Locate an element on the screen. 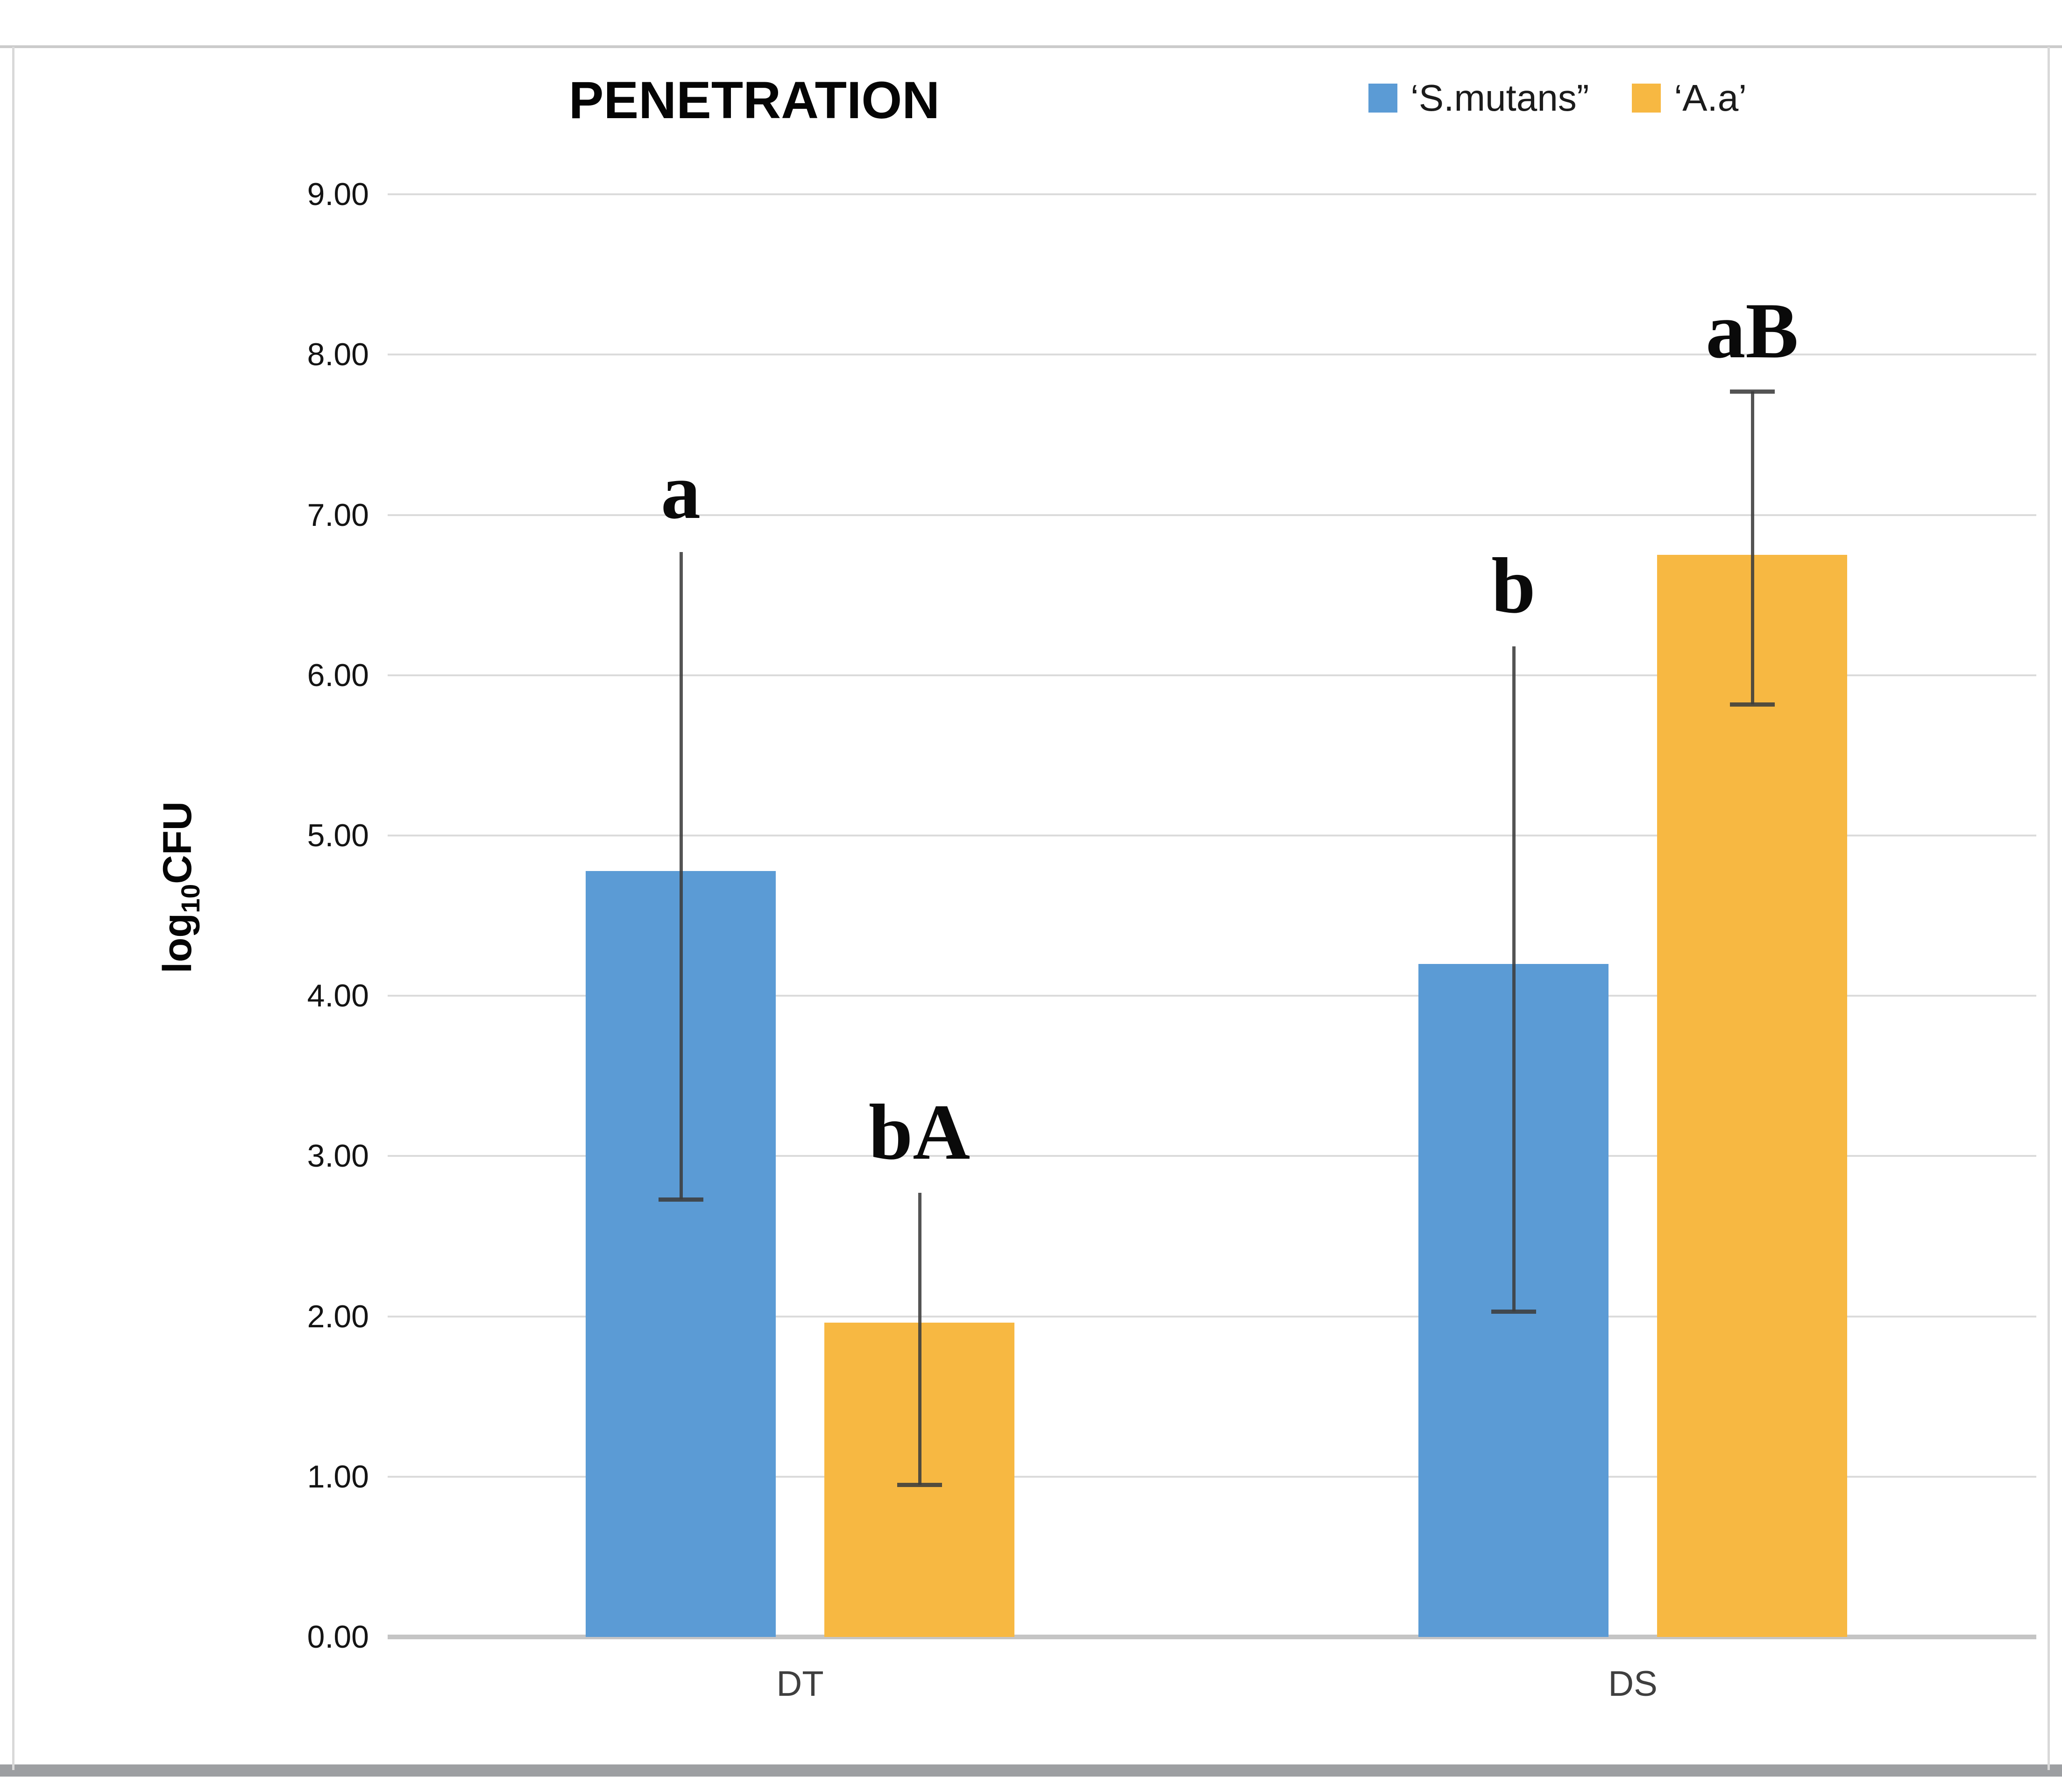  legend-label-smutans: ‘S.mutans” is located at coordinates (1499, 98).